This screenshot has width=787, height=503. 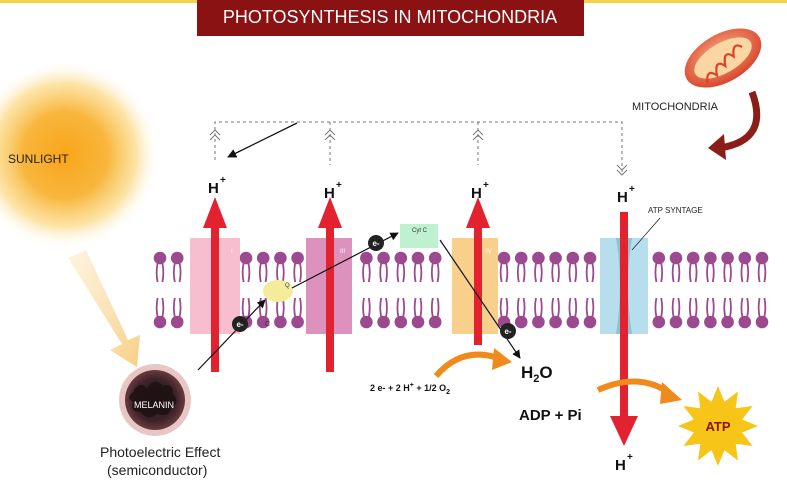 What do you see at coordinates (639, 391) in the screenshot?
I see `atp-formation-arrow` at bounding box center [639, 391].